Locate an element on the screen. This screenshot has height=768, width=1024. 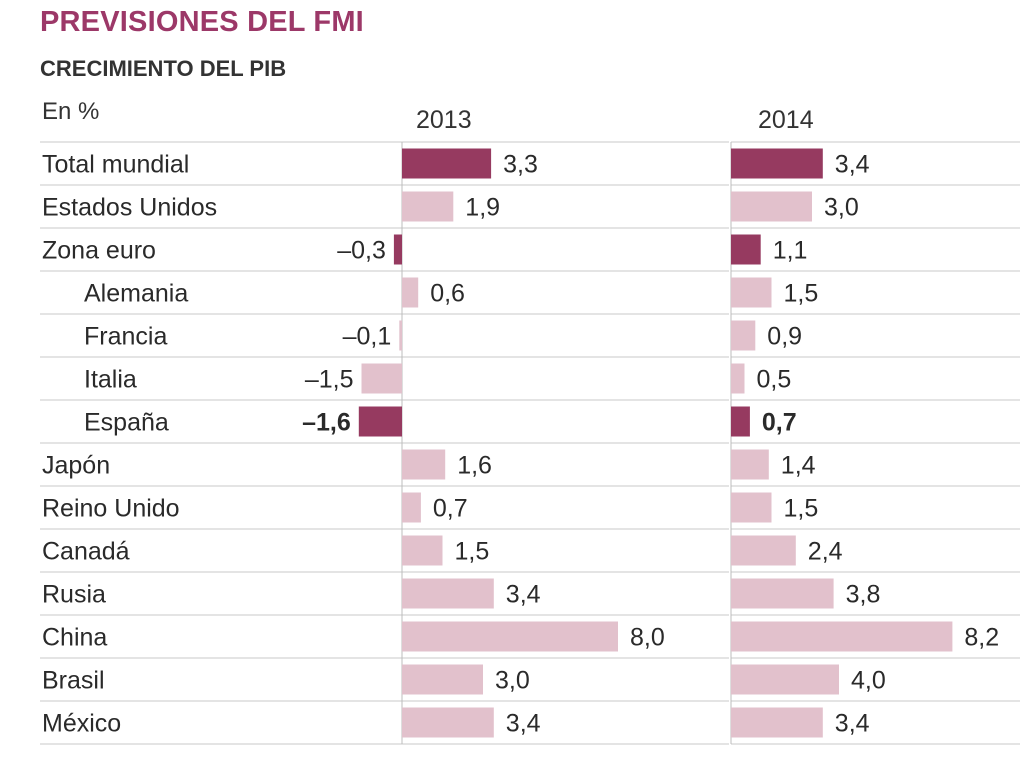
value-label-2014-espana: 0,7 is located at coordinates (779, 423).